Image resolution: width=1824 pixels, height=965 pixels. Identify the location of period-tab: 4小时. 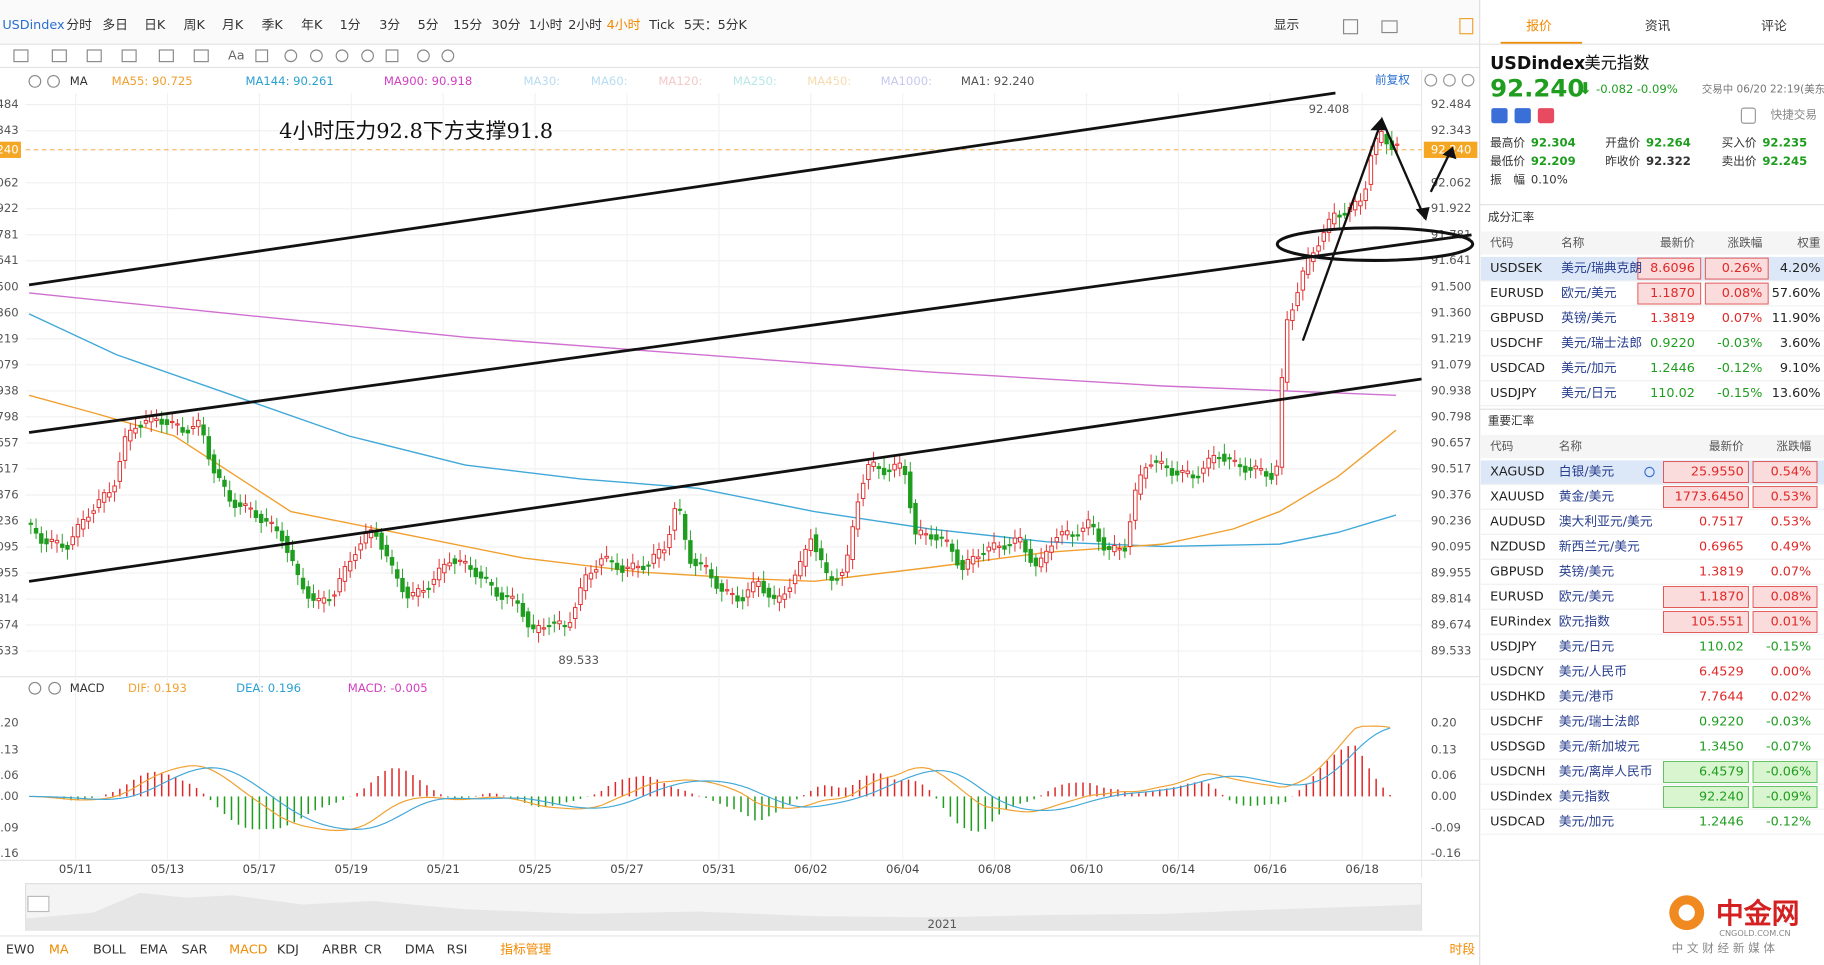
(624, 25).